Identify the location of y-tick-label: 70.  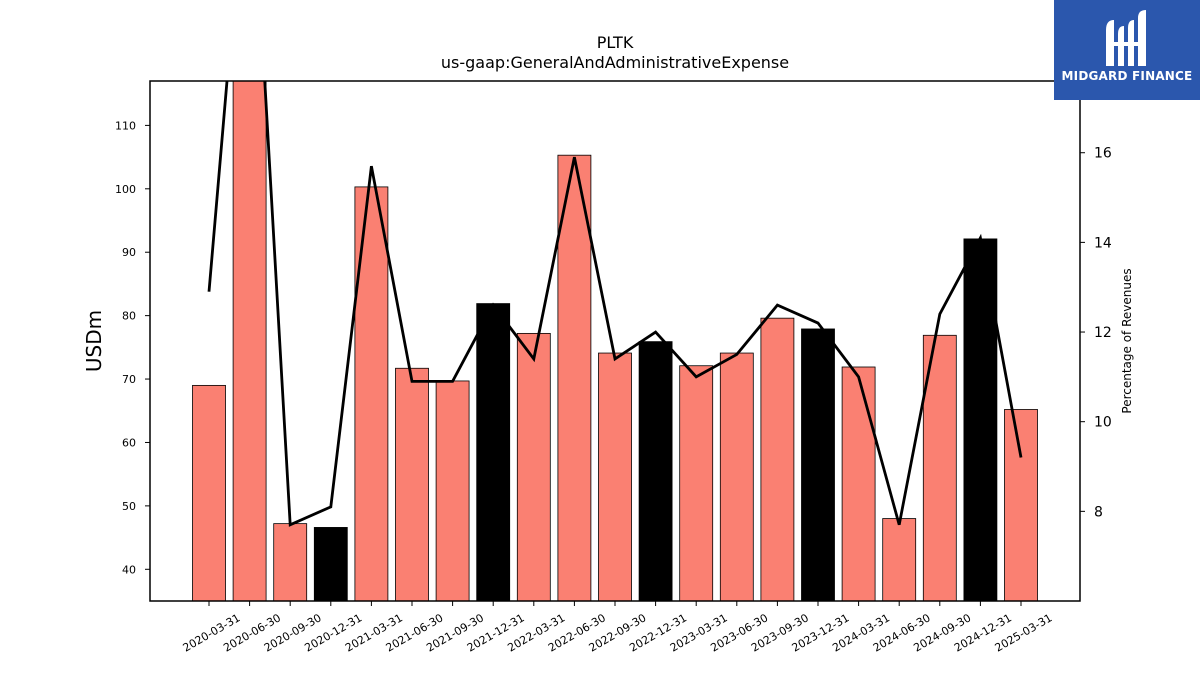
(129, 379).